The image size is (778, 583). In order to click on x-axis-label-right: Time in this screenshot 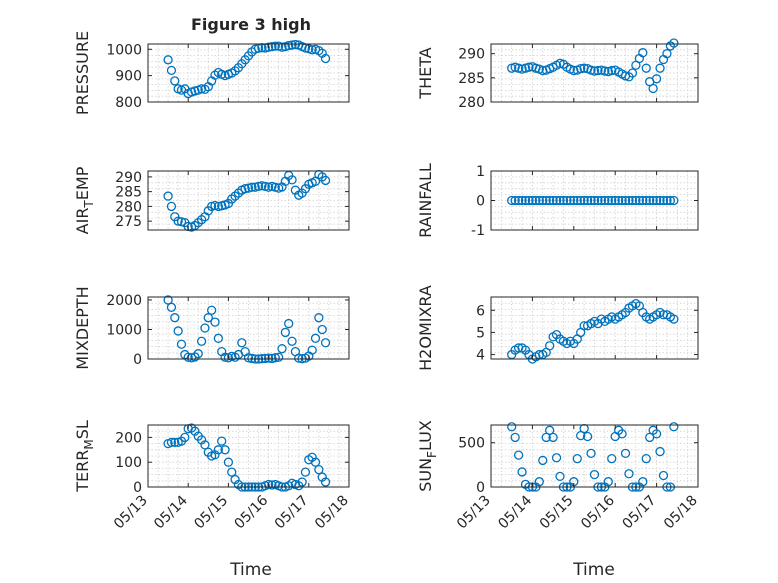, I will do `click(593, 570)`.